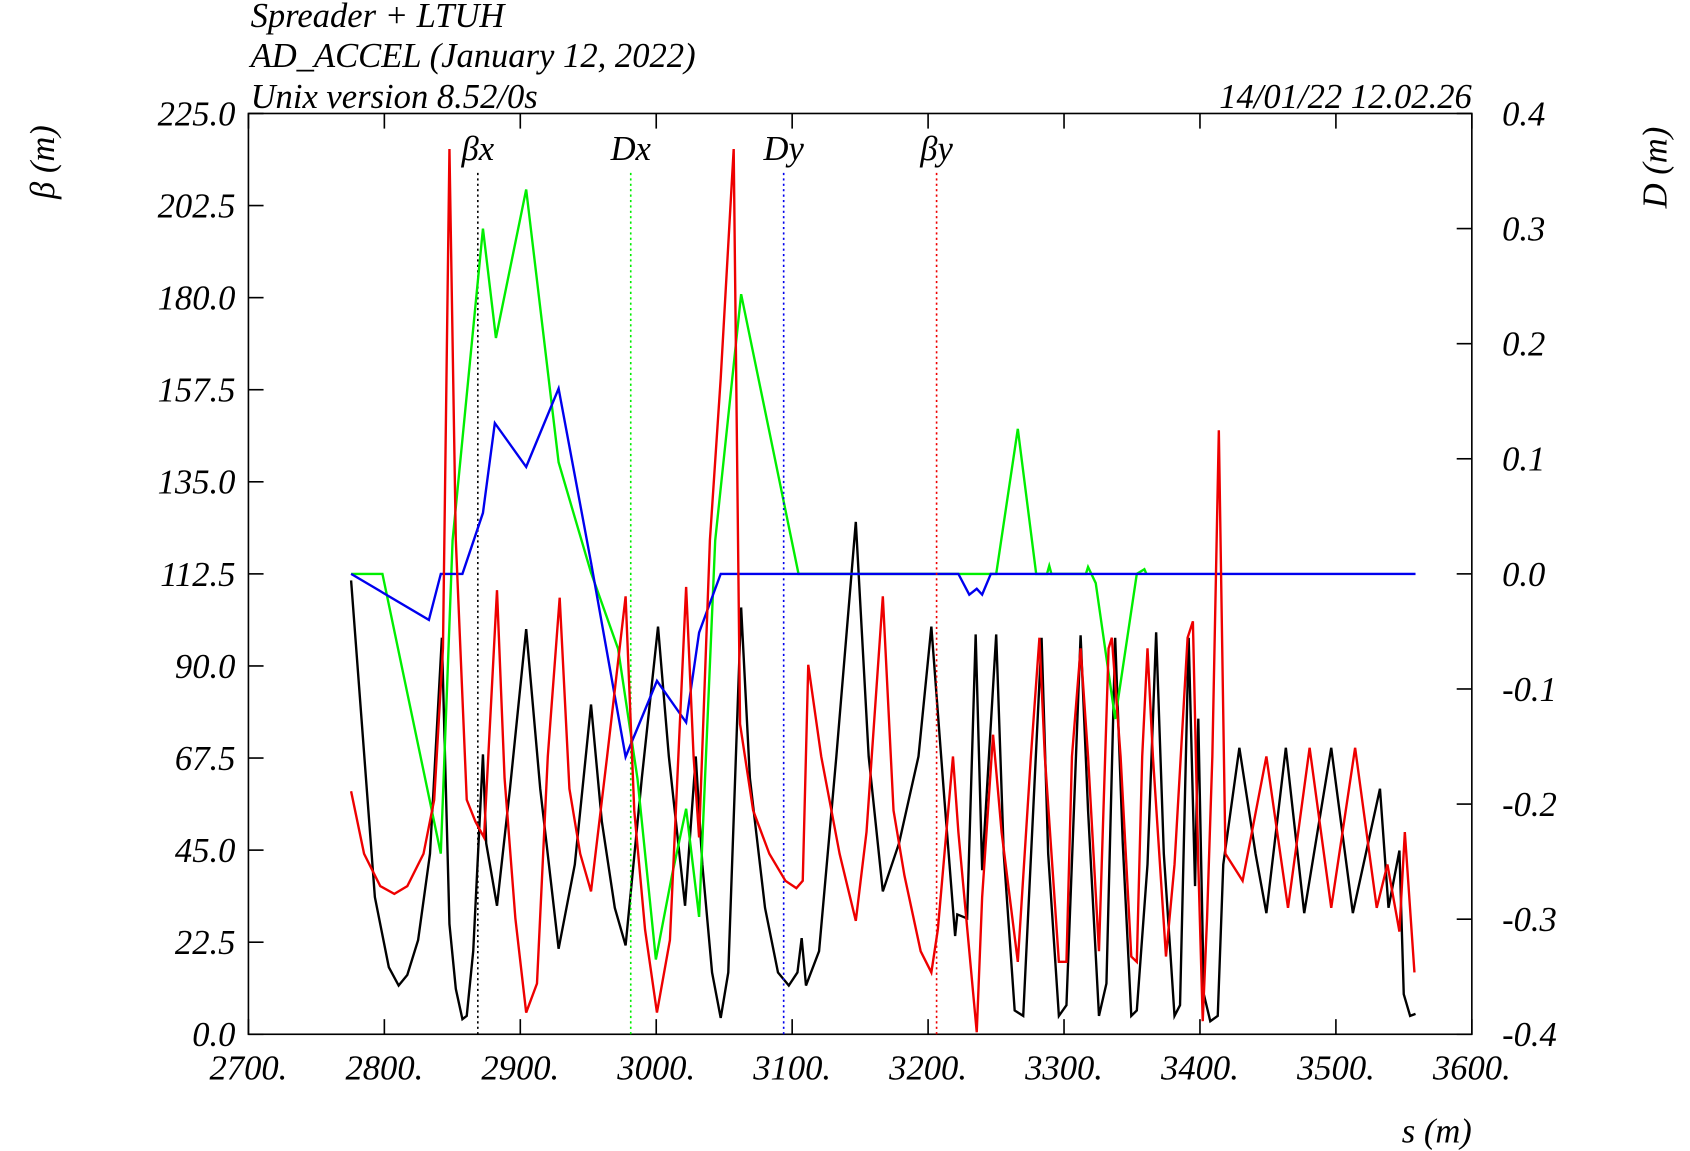 The width and height of the screenshot is (1690, 1151). I want to click on y2-tick-label: 0.4, so click(1523, 114).